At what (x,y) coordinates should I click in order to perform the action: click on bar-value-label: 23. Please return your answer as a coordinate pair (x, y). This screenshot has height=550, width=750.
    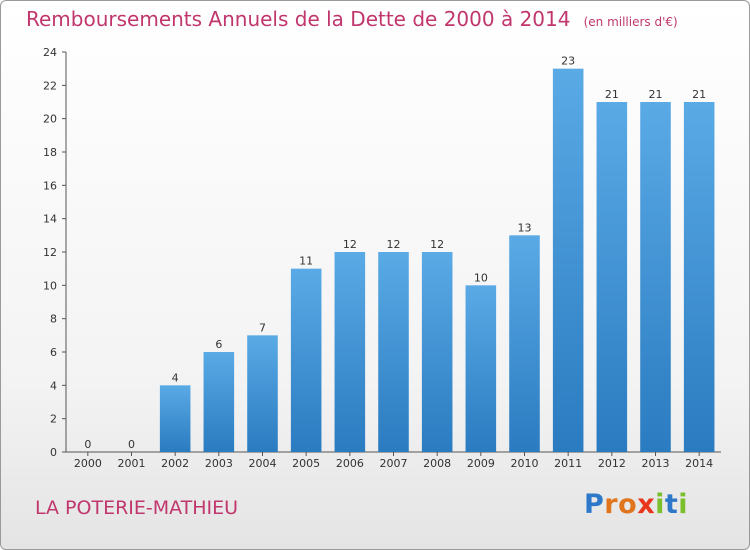
    Looking at the image, I should click on (568, 61).